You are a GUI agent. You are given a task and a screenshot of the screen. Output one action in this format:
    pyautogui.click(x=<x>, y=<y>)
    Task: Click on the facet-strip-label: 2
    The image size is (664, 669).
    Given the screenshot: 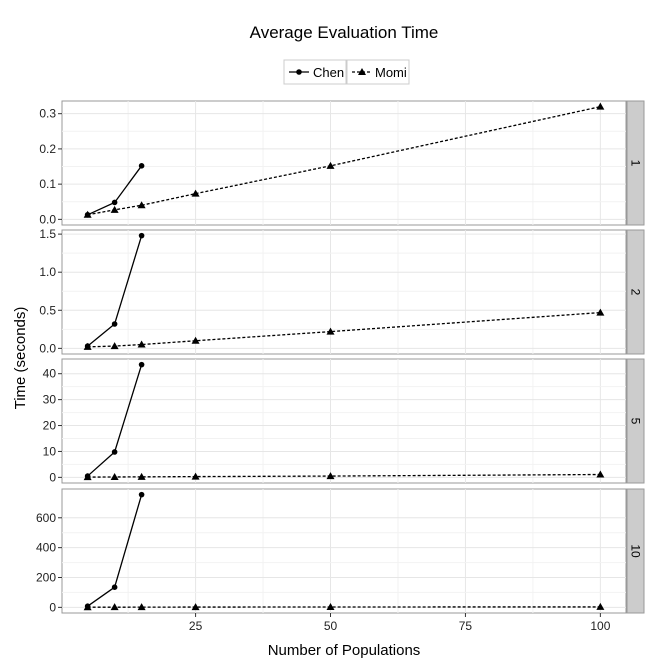 What is the action you would take?
    pyautogui.click(x=636, y=292)
    